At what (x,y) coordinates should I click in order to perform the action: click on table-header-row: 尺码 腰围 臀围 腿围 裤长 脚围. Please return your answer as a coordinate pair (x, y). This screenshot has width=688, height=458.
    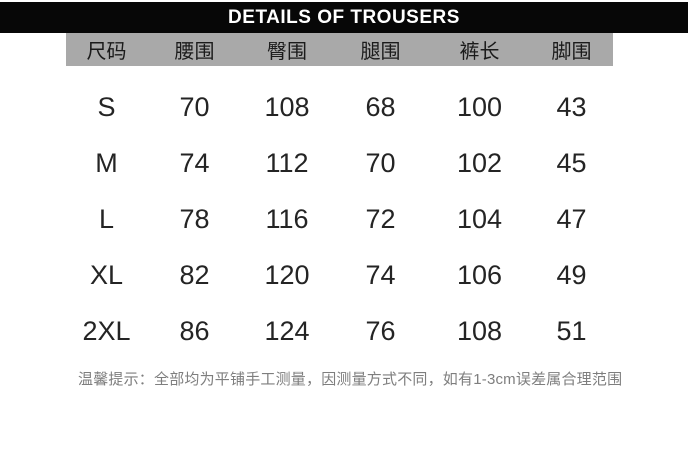
    Looking at the image, I should click on (339, 49).